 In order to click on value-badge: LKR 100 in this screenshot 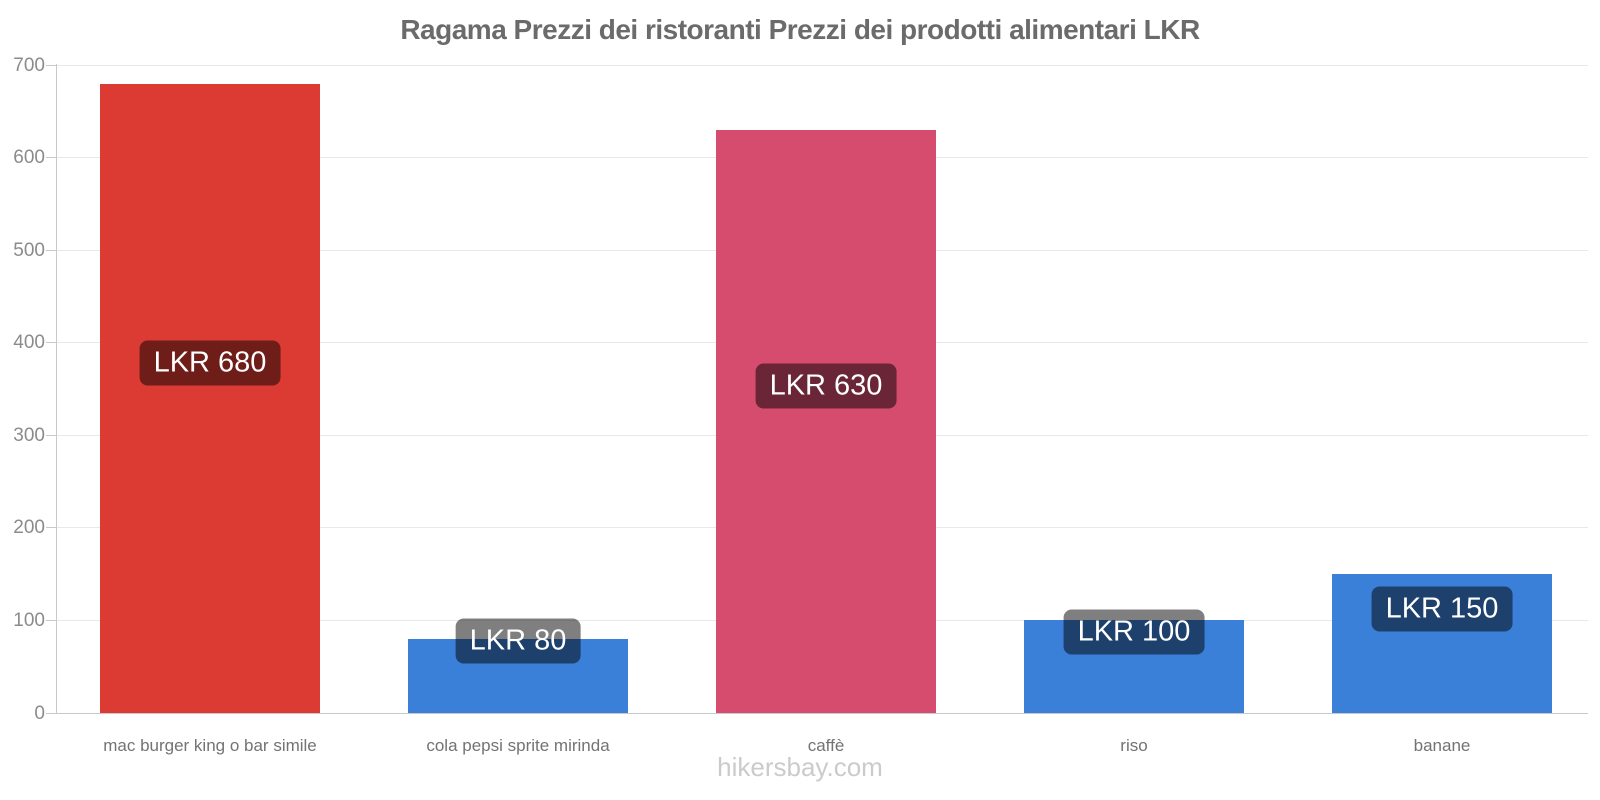, I will do `click(1134, 632)`.